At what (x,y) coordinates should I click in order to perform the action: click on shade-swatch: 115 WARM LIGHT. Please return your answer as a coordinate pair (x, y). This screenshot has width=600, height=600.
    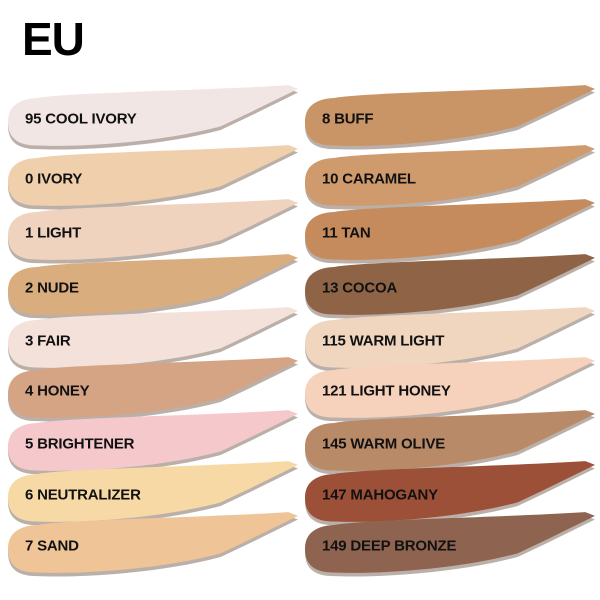
    Looking at the image, I should click on (450, 340).